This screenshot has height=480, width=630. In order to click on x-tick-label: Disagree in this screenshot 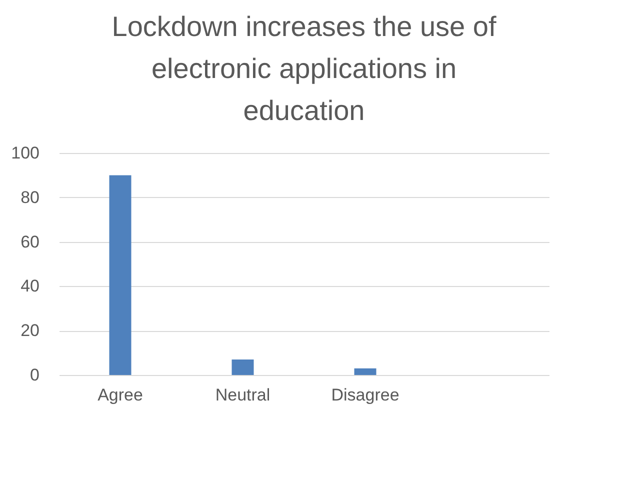, I will do `click(365, 395)`.